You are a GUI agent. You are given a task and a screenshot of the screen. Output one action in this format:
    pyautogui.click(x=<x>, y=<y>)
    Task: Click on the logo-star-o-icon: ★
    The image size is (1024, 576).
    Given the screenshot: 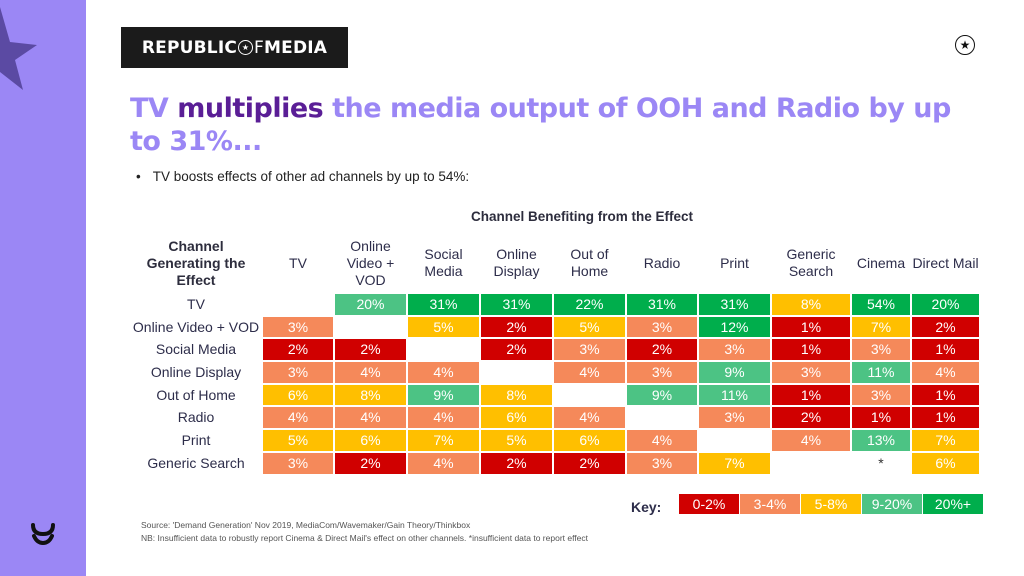 What is the action you would take?
    pyautogui.click(x=246, y=47)
    